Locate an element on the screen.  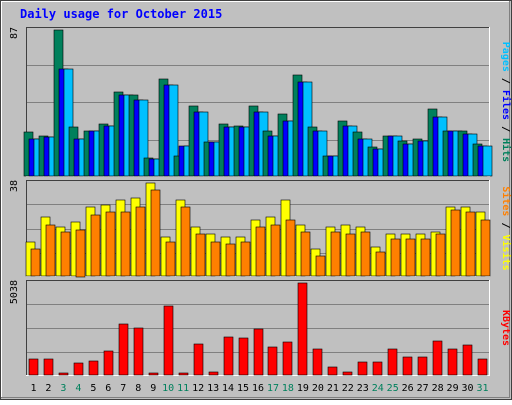
x-label-day-24: 24 is located at coordinates (378, 388).